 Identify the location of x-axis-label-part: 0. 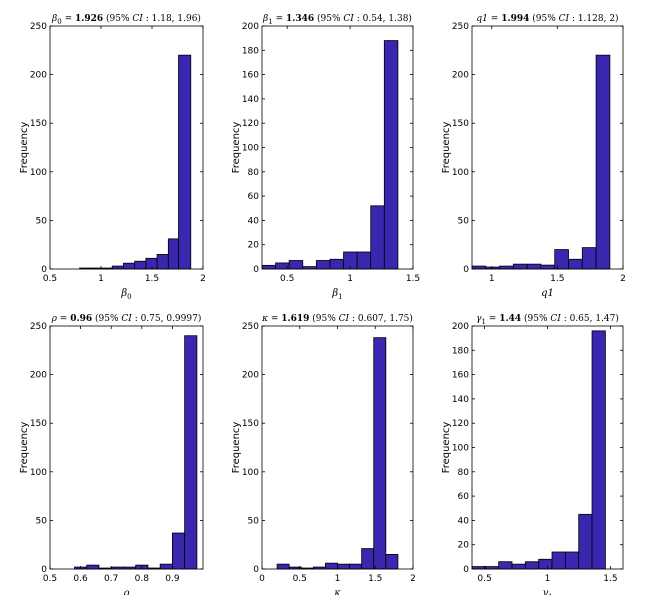
(129, 297).